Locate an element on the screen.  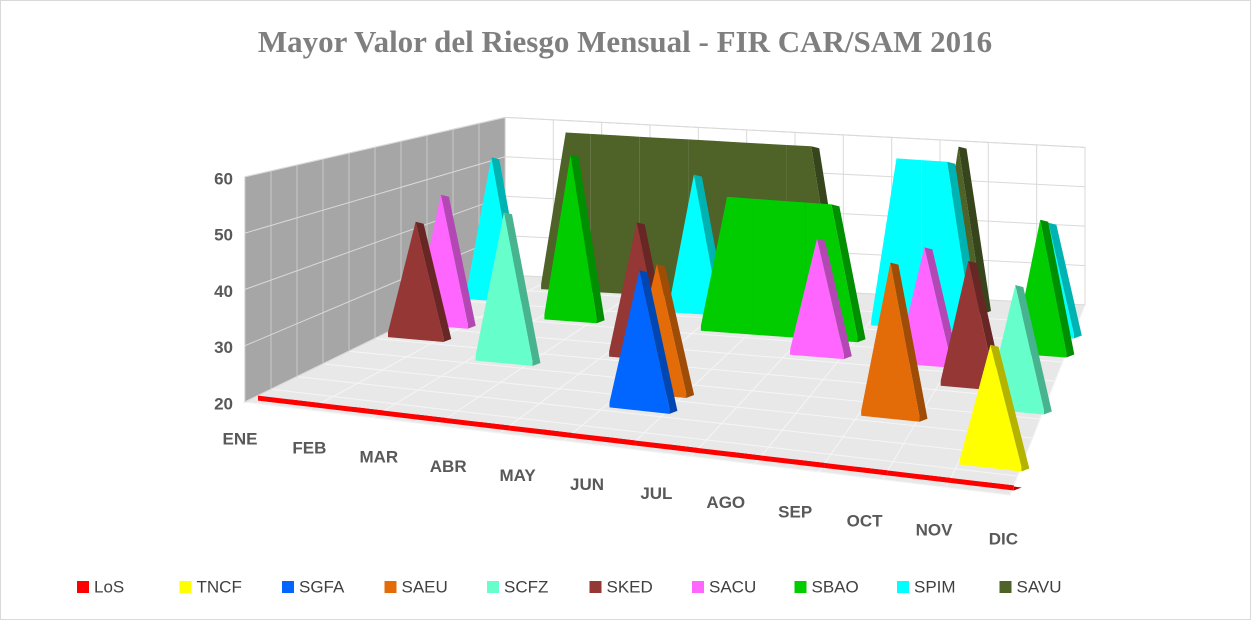
x-tick-label: ABR is located at coordinates (448, 466).